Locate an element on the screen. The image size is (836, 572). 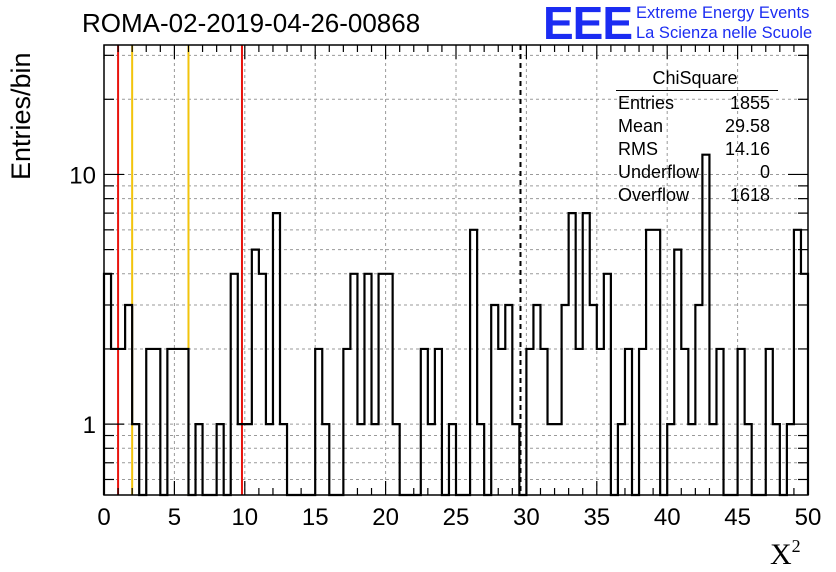
stats-title: ChiSquare is located at coordinates (695, 78).